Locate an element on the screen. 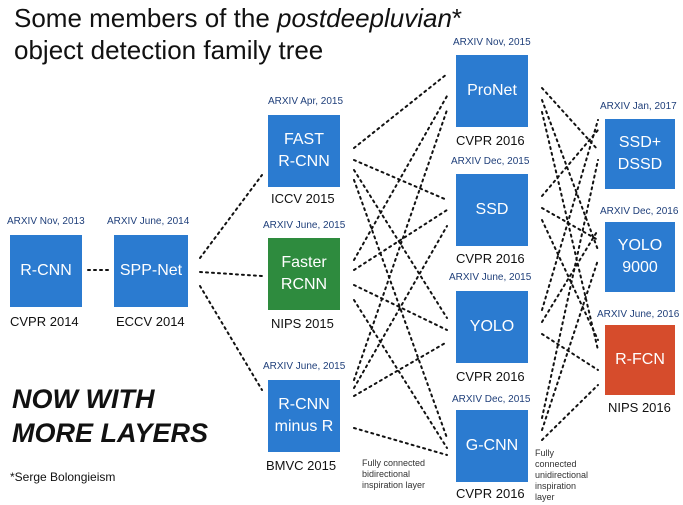 This screenshot has height=505, width=683. rcnn-node: R-CNN is located at coordinates (46, 271).